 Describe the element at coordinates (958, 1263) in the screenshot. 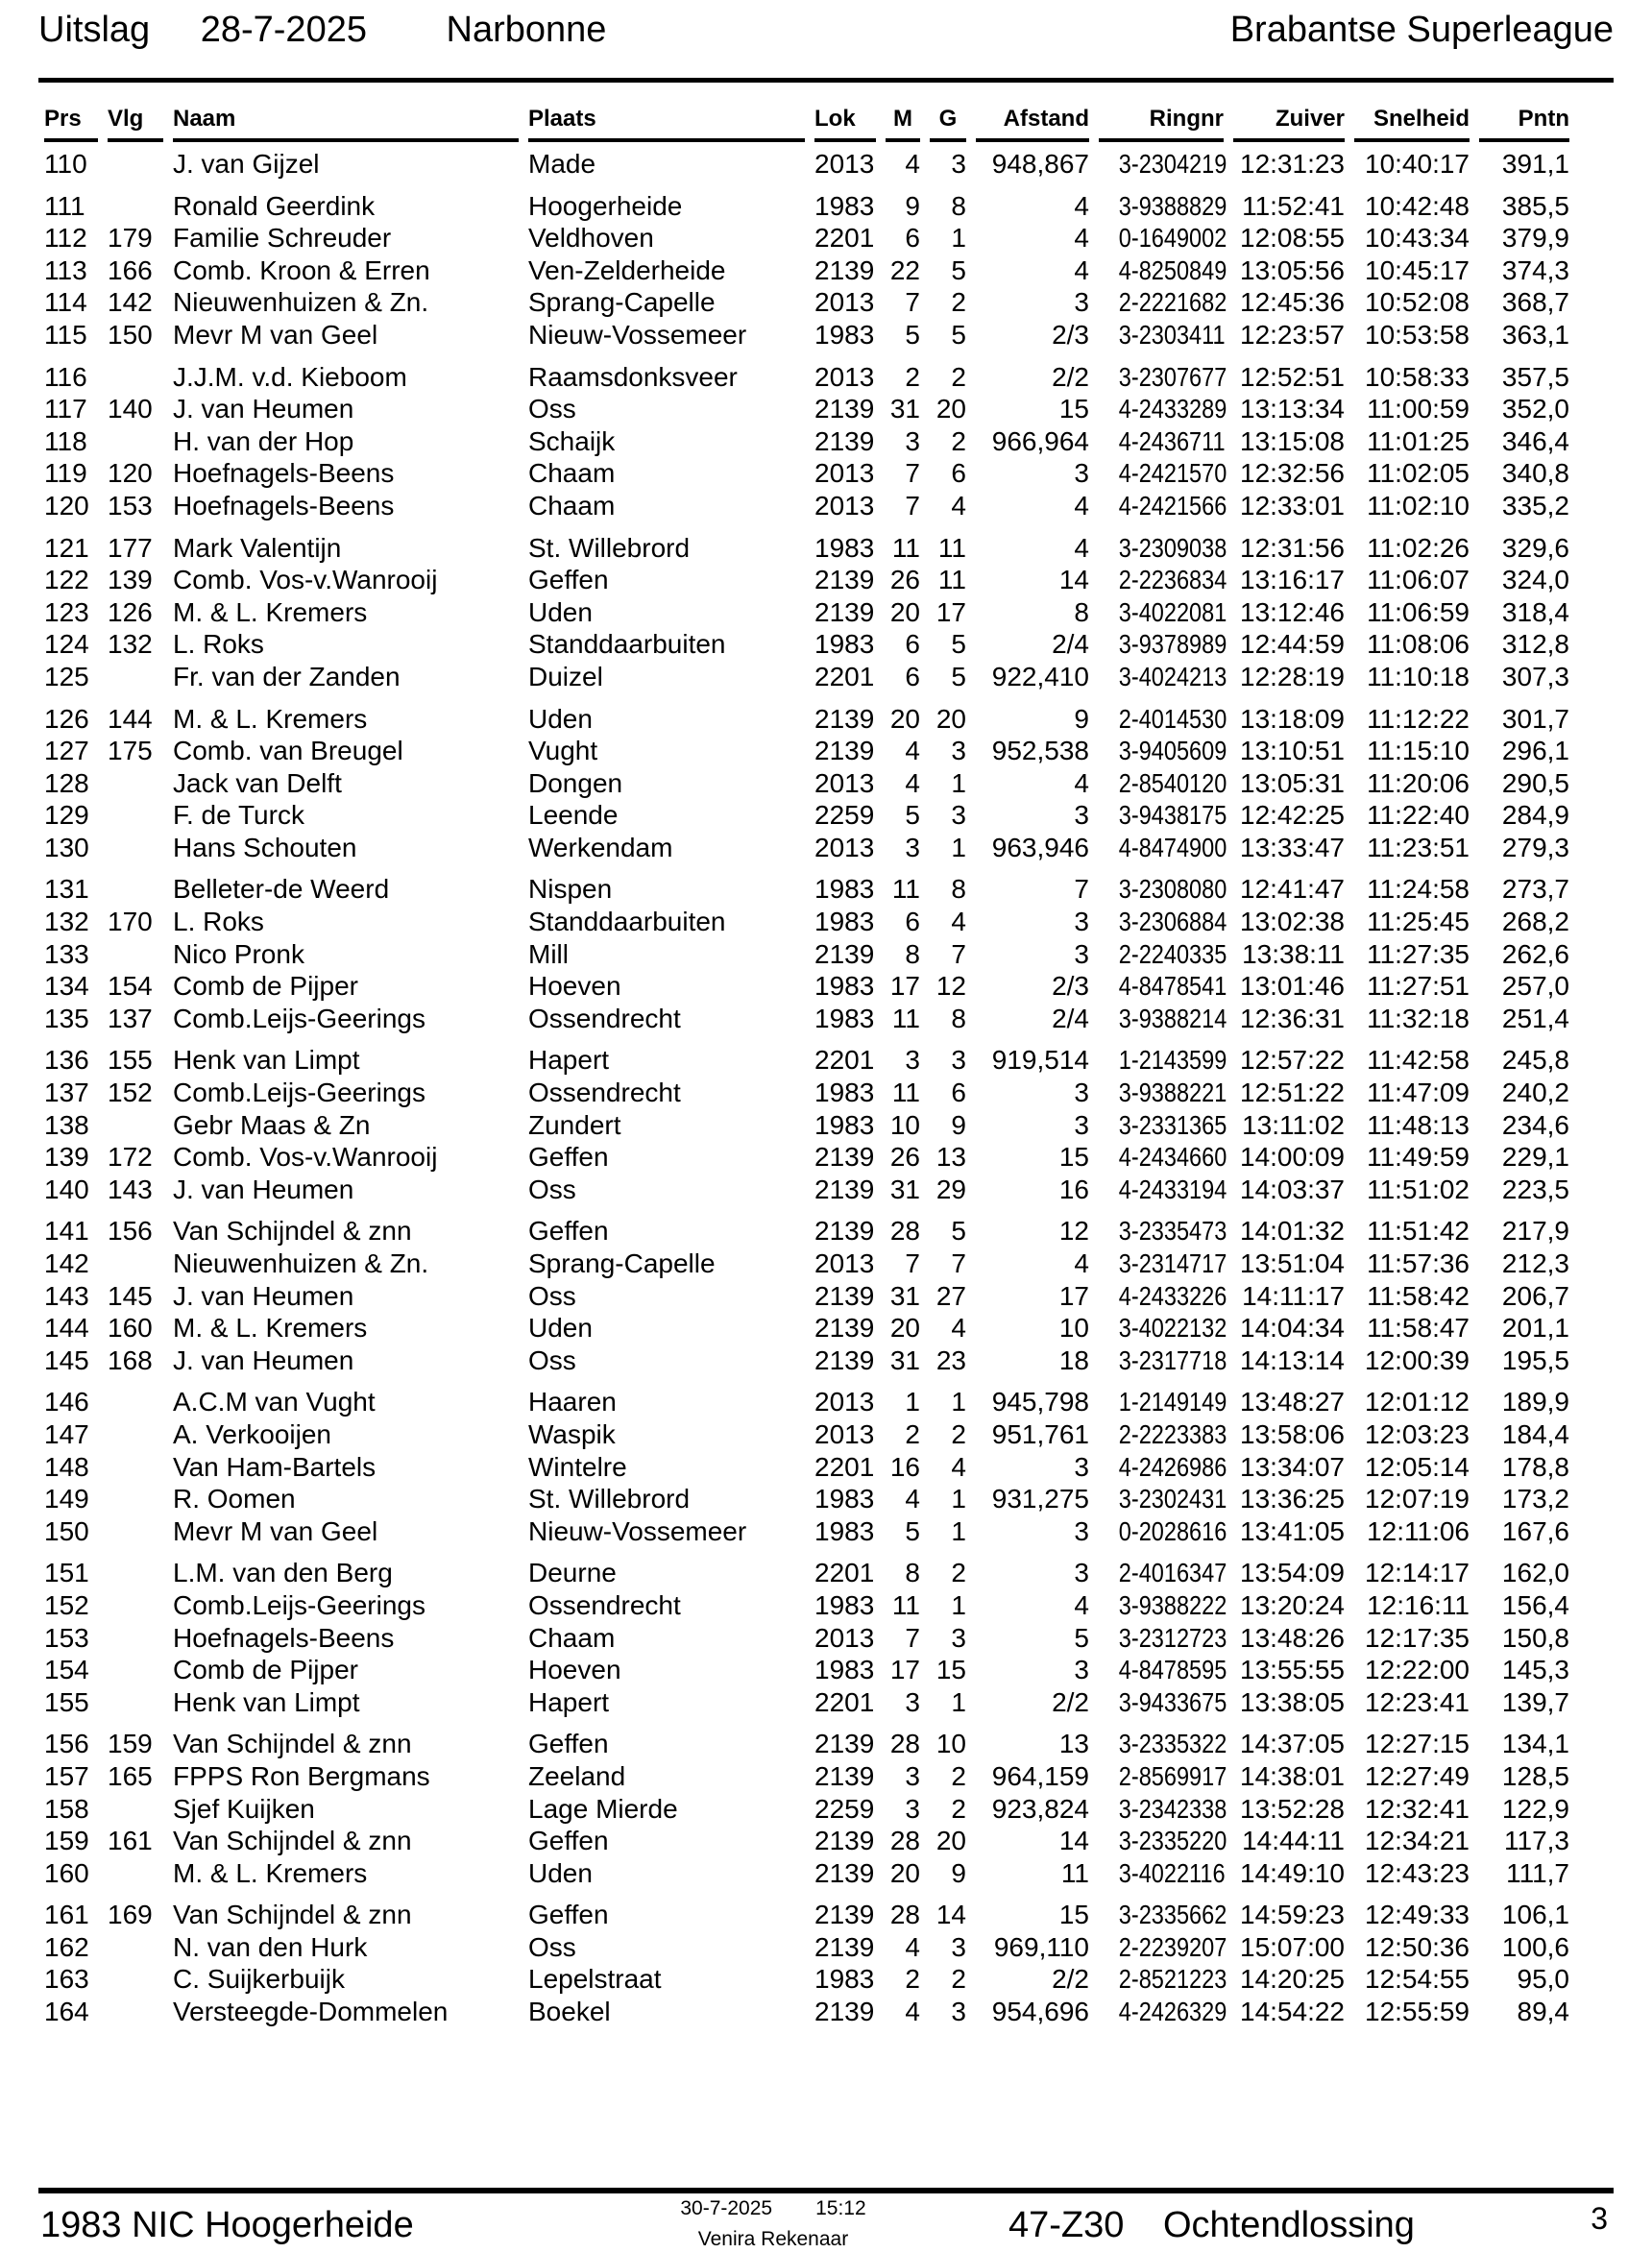

I see `cell-g: 7` at that location.